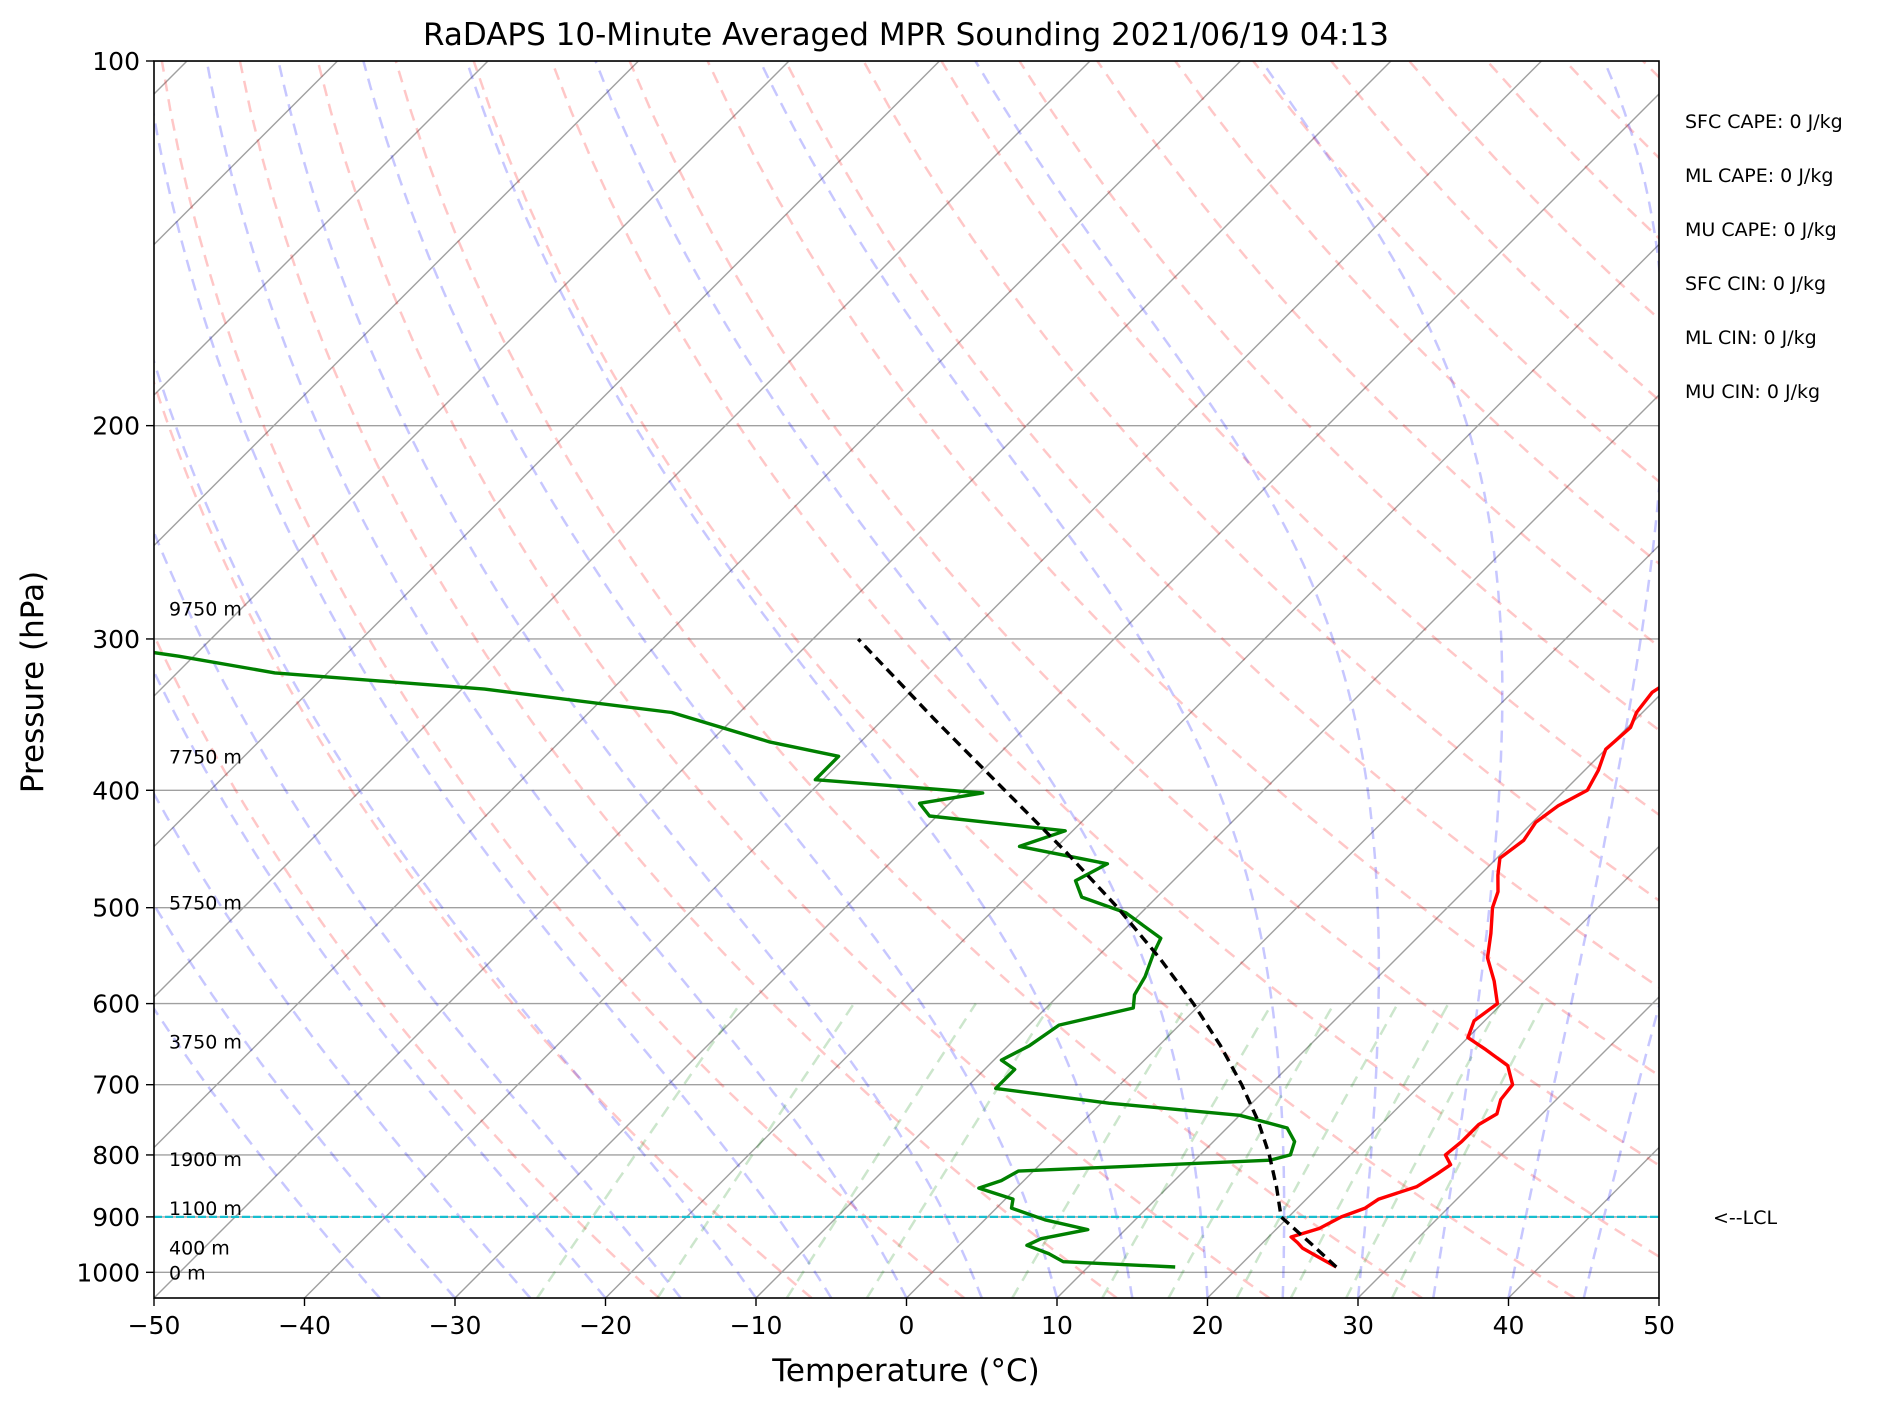 Image resolution: width=1882 pixels, height=1406 pixels. I want to click on y-axis: 1000 900 800 700 600 500 400 300 200 100, so click(115, 667).